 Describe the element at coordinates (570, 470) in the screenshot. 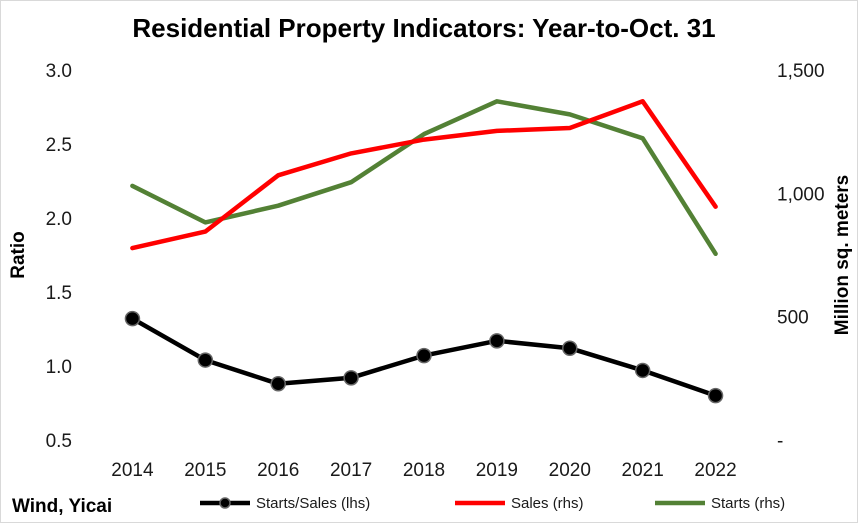

I see `x-tick-label: 2020` at that location.